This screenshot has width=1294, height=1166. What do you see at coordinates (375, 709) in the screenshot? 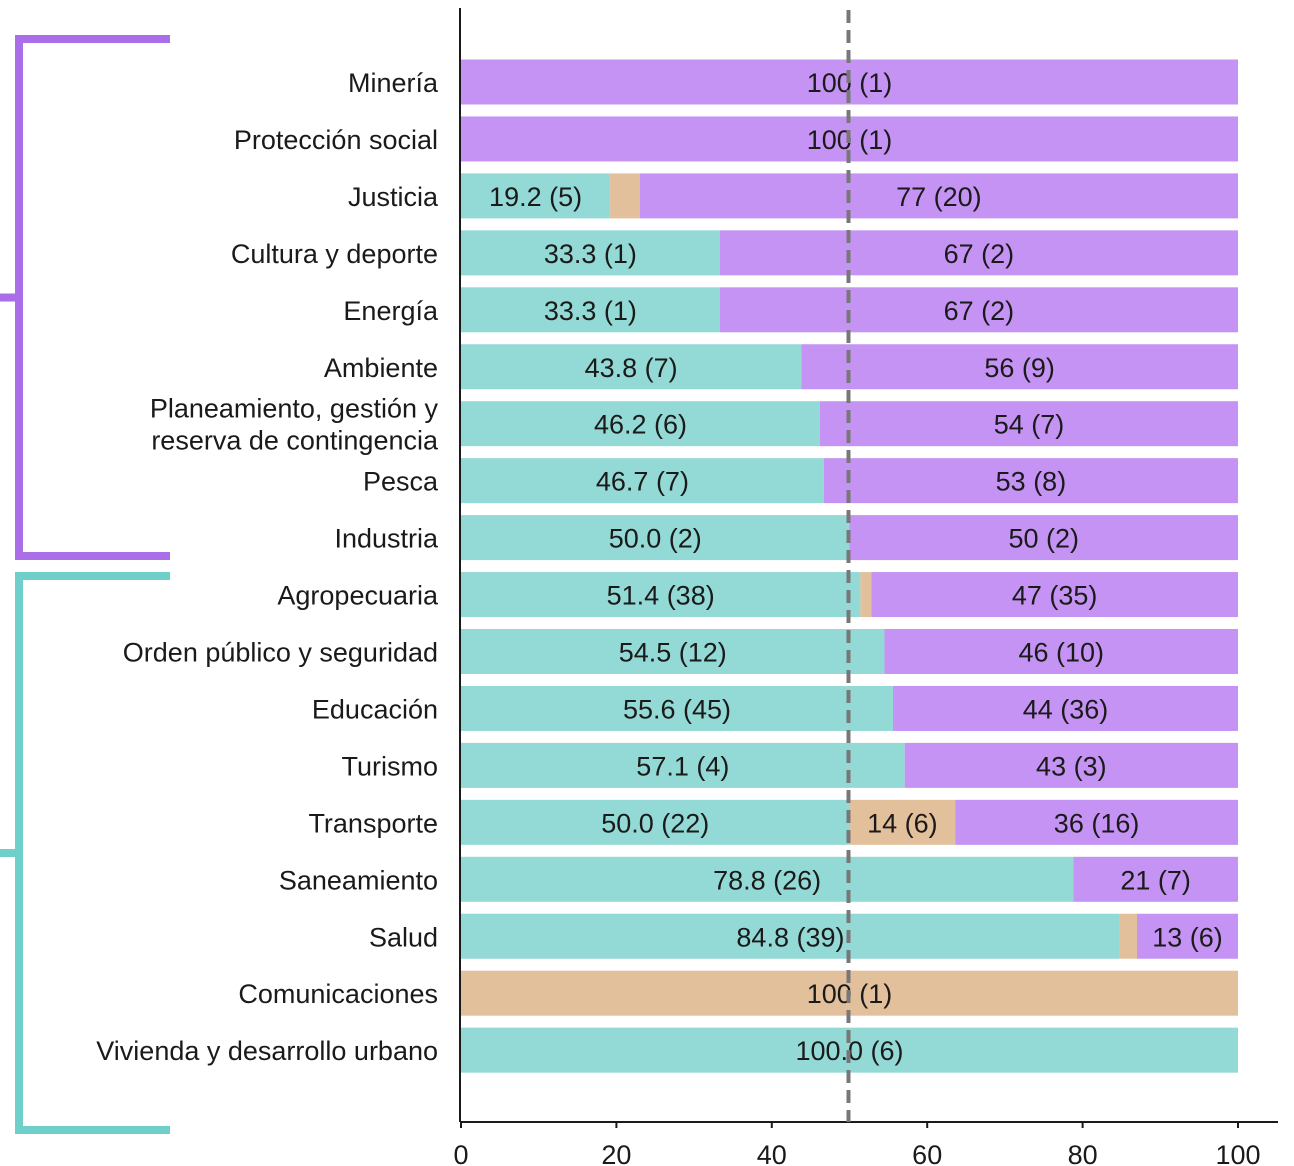
I see `category-label: Educación` at bounding box center [375, 709].